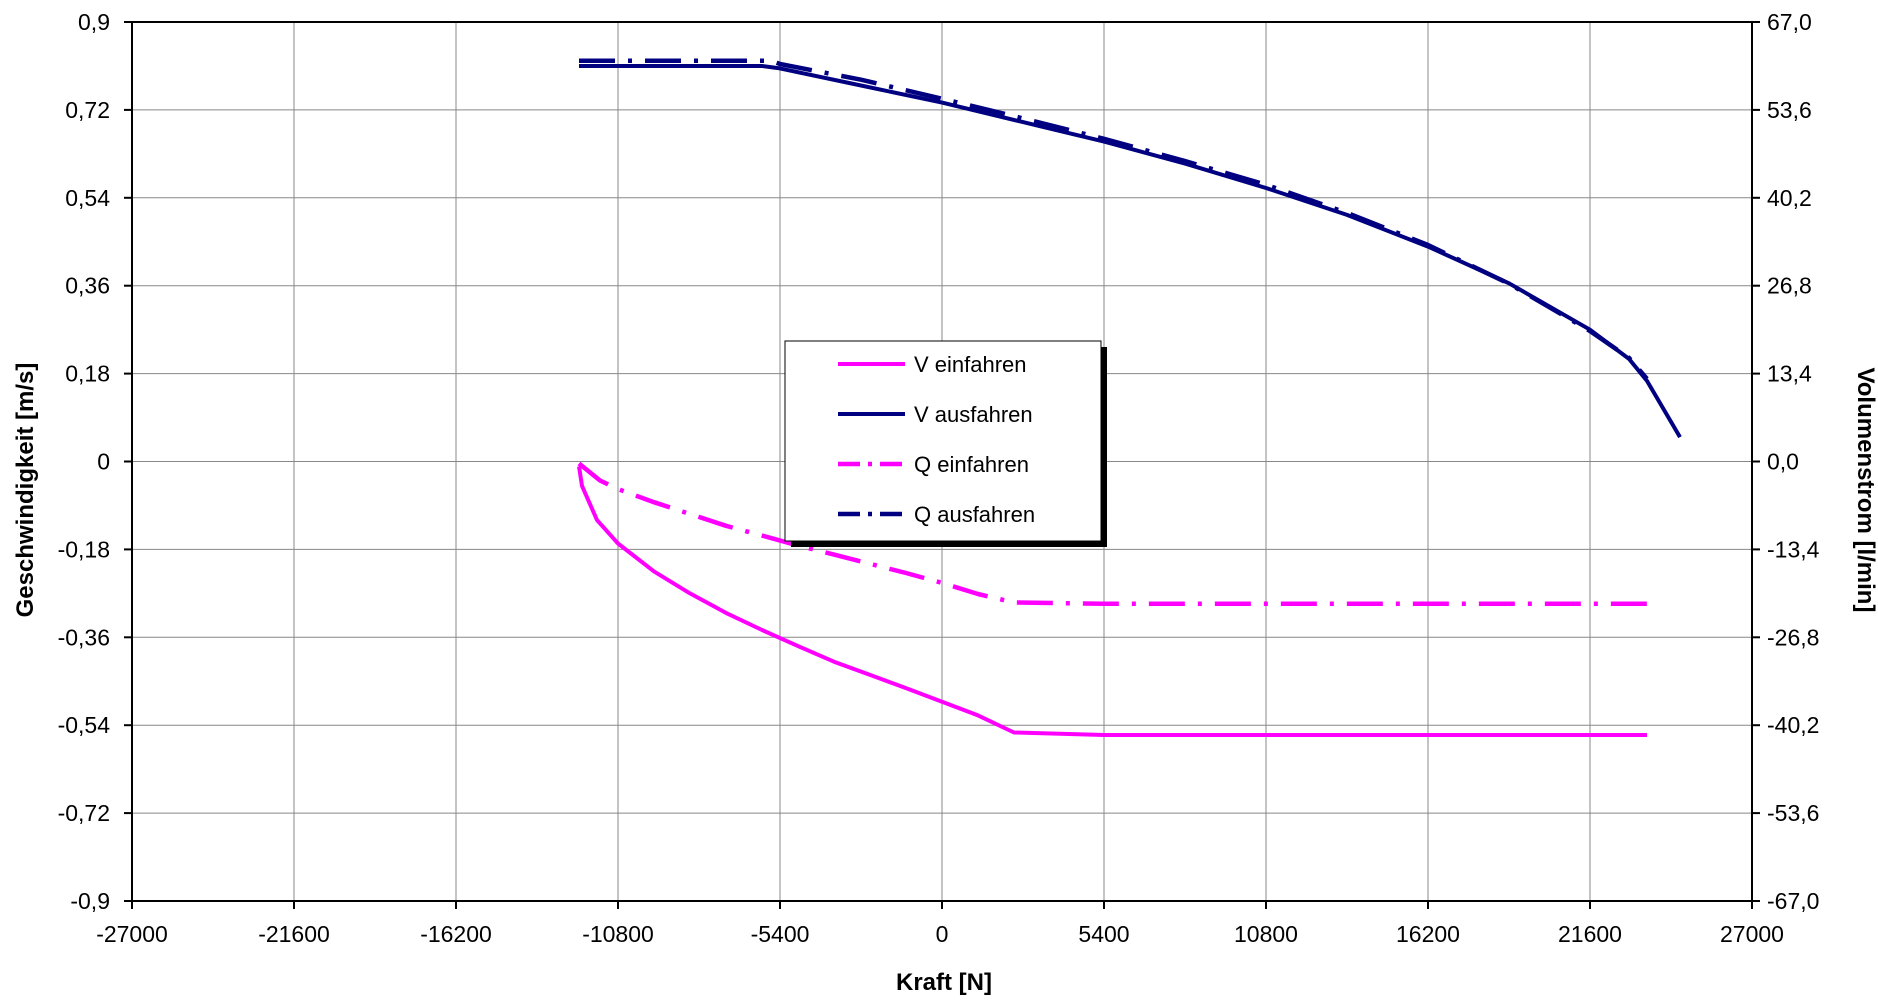 The image size is (1878, 1005). Describe the element at coordinates (944, 982) in the screenshot. I see `x-axis-title: Kraft [N]` at that location.